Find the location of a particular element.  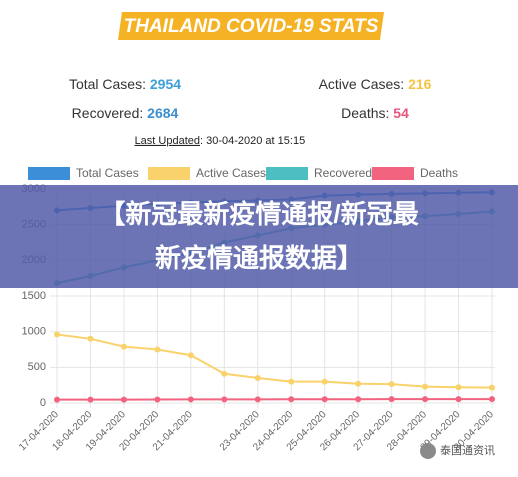

stat: Active Cases: 216 is located at coordinates (375, 84).